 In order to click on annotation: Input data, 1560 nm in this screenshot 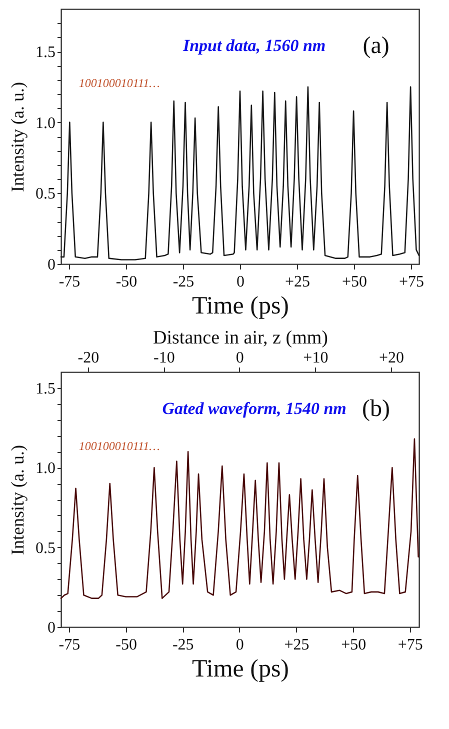, I will do `click(254, 45)`.